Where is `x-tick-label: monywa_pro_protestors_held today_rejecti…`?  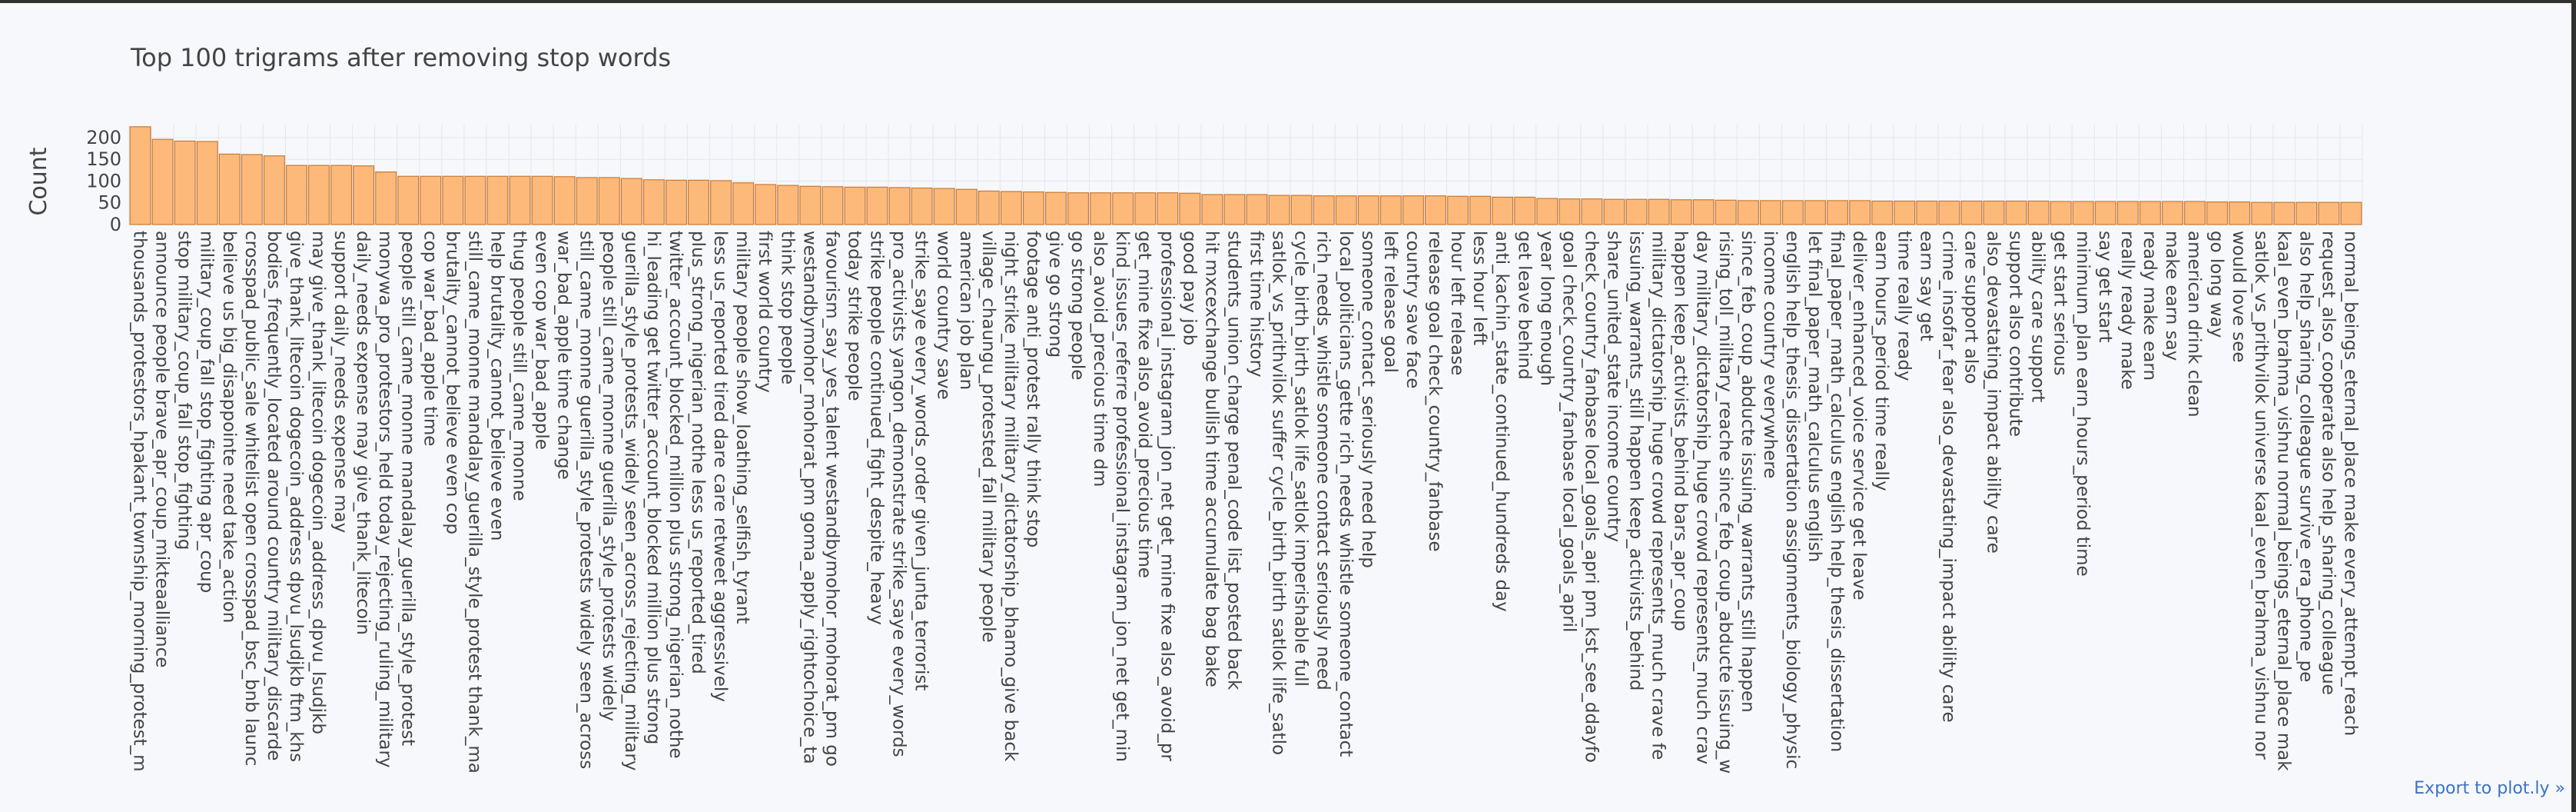
x-tick-label: monywa_pro_protestors_held today_rejecti… is located at coordinates (385, 499).